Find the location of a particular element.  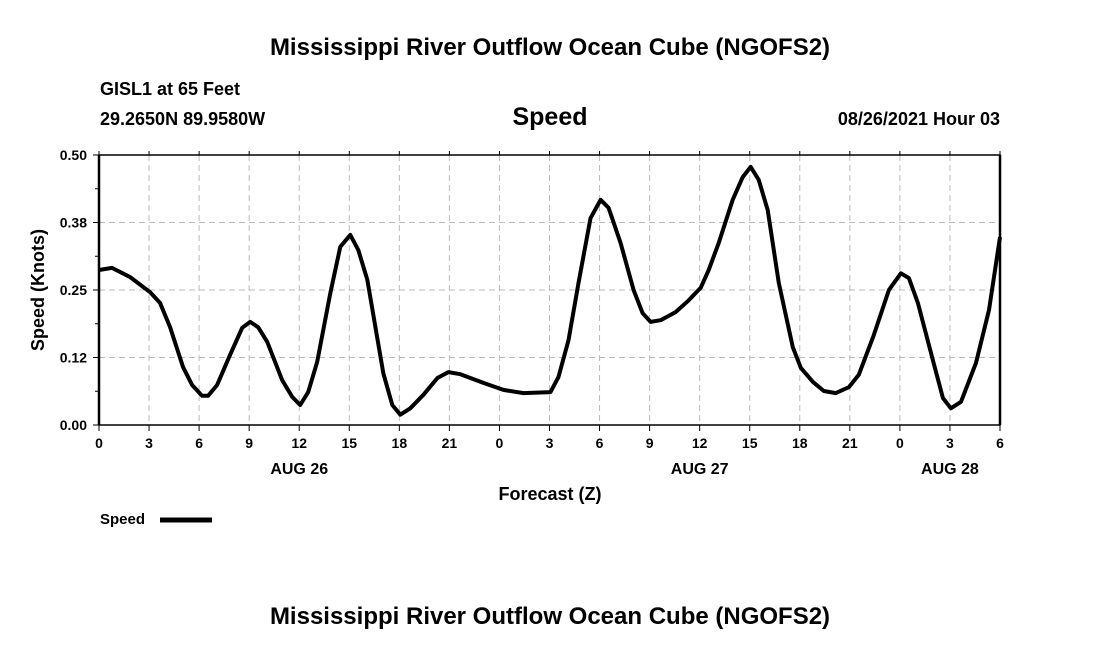

y-tick-label: 0.00 is located at coordinates (73, 425).